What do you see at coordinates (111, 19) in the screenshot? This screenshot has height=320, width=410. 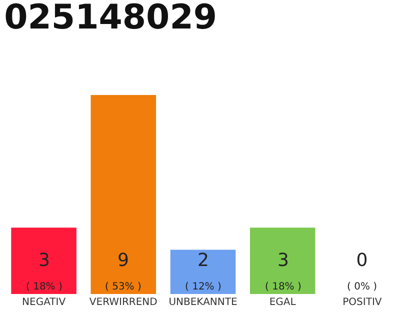 I see `chart-title: 025148029` at bounding box center [111, 19].